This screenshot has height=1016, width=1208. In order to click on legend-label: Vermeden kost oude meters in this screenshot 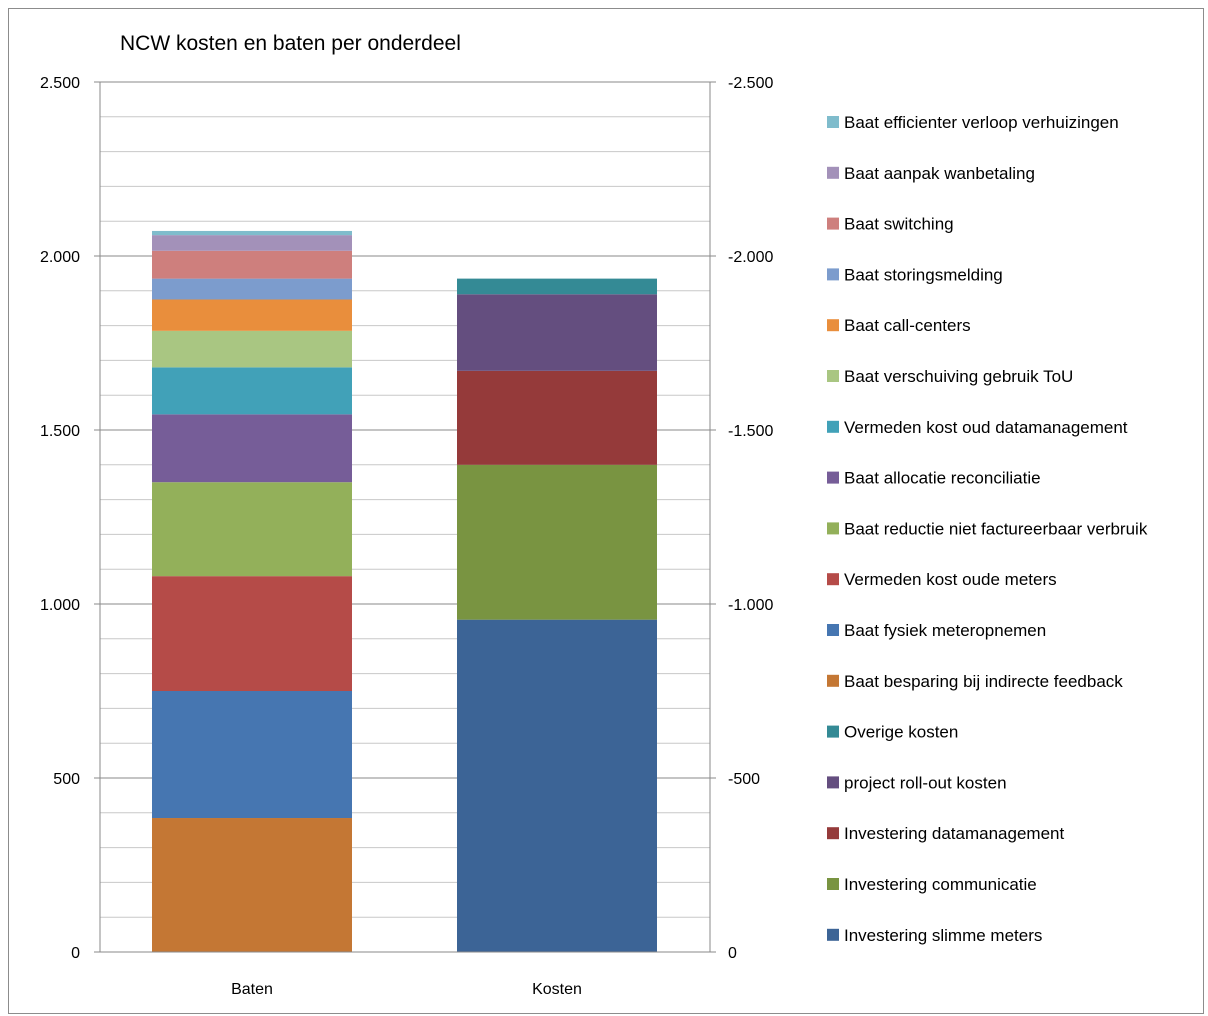, I will do `click(950, 579)`.